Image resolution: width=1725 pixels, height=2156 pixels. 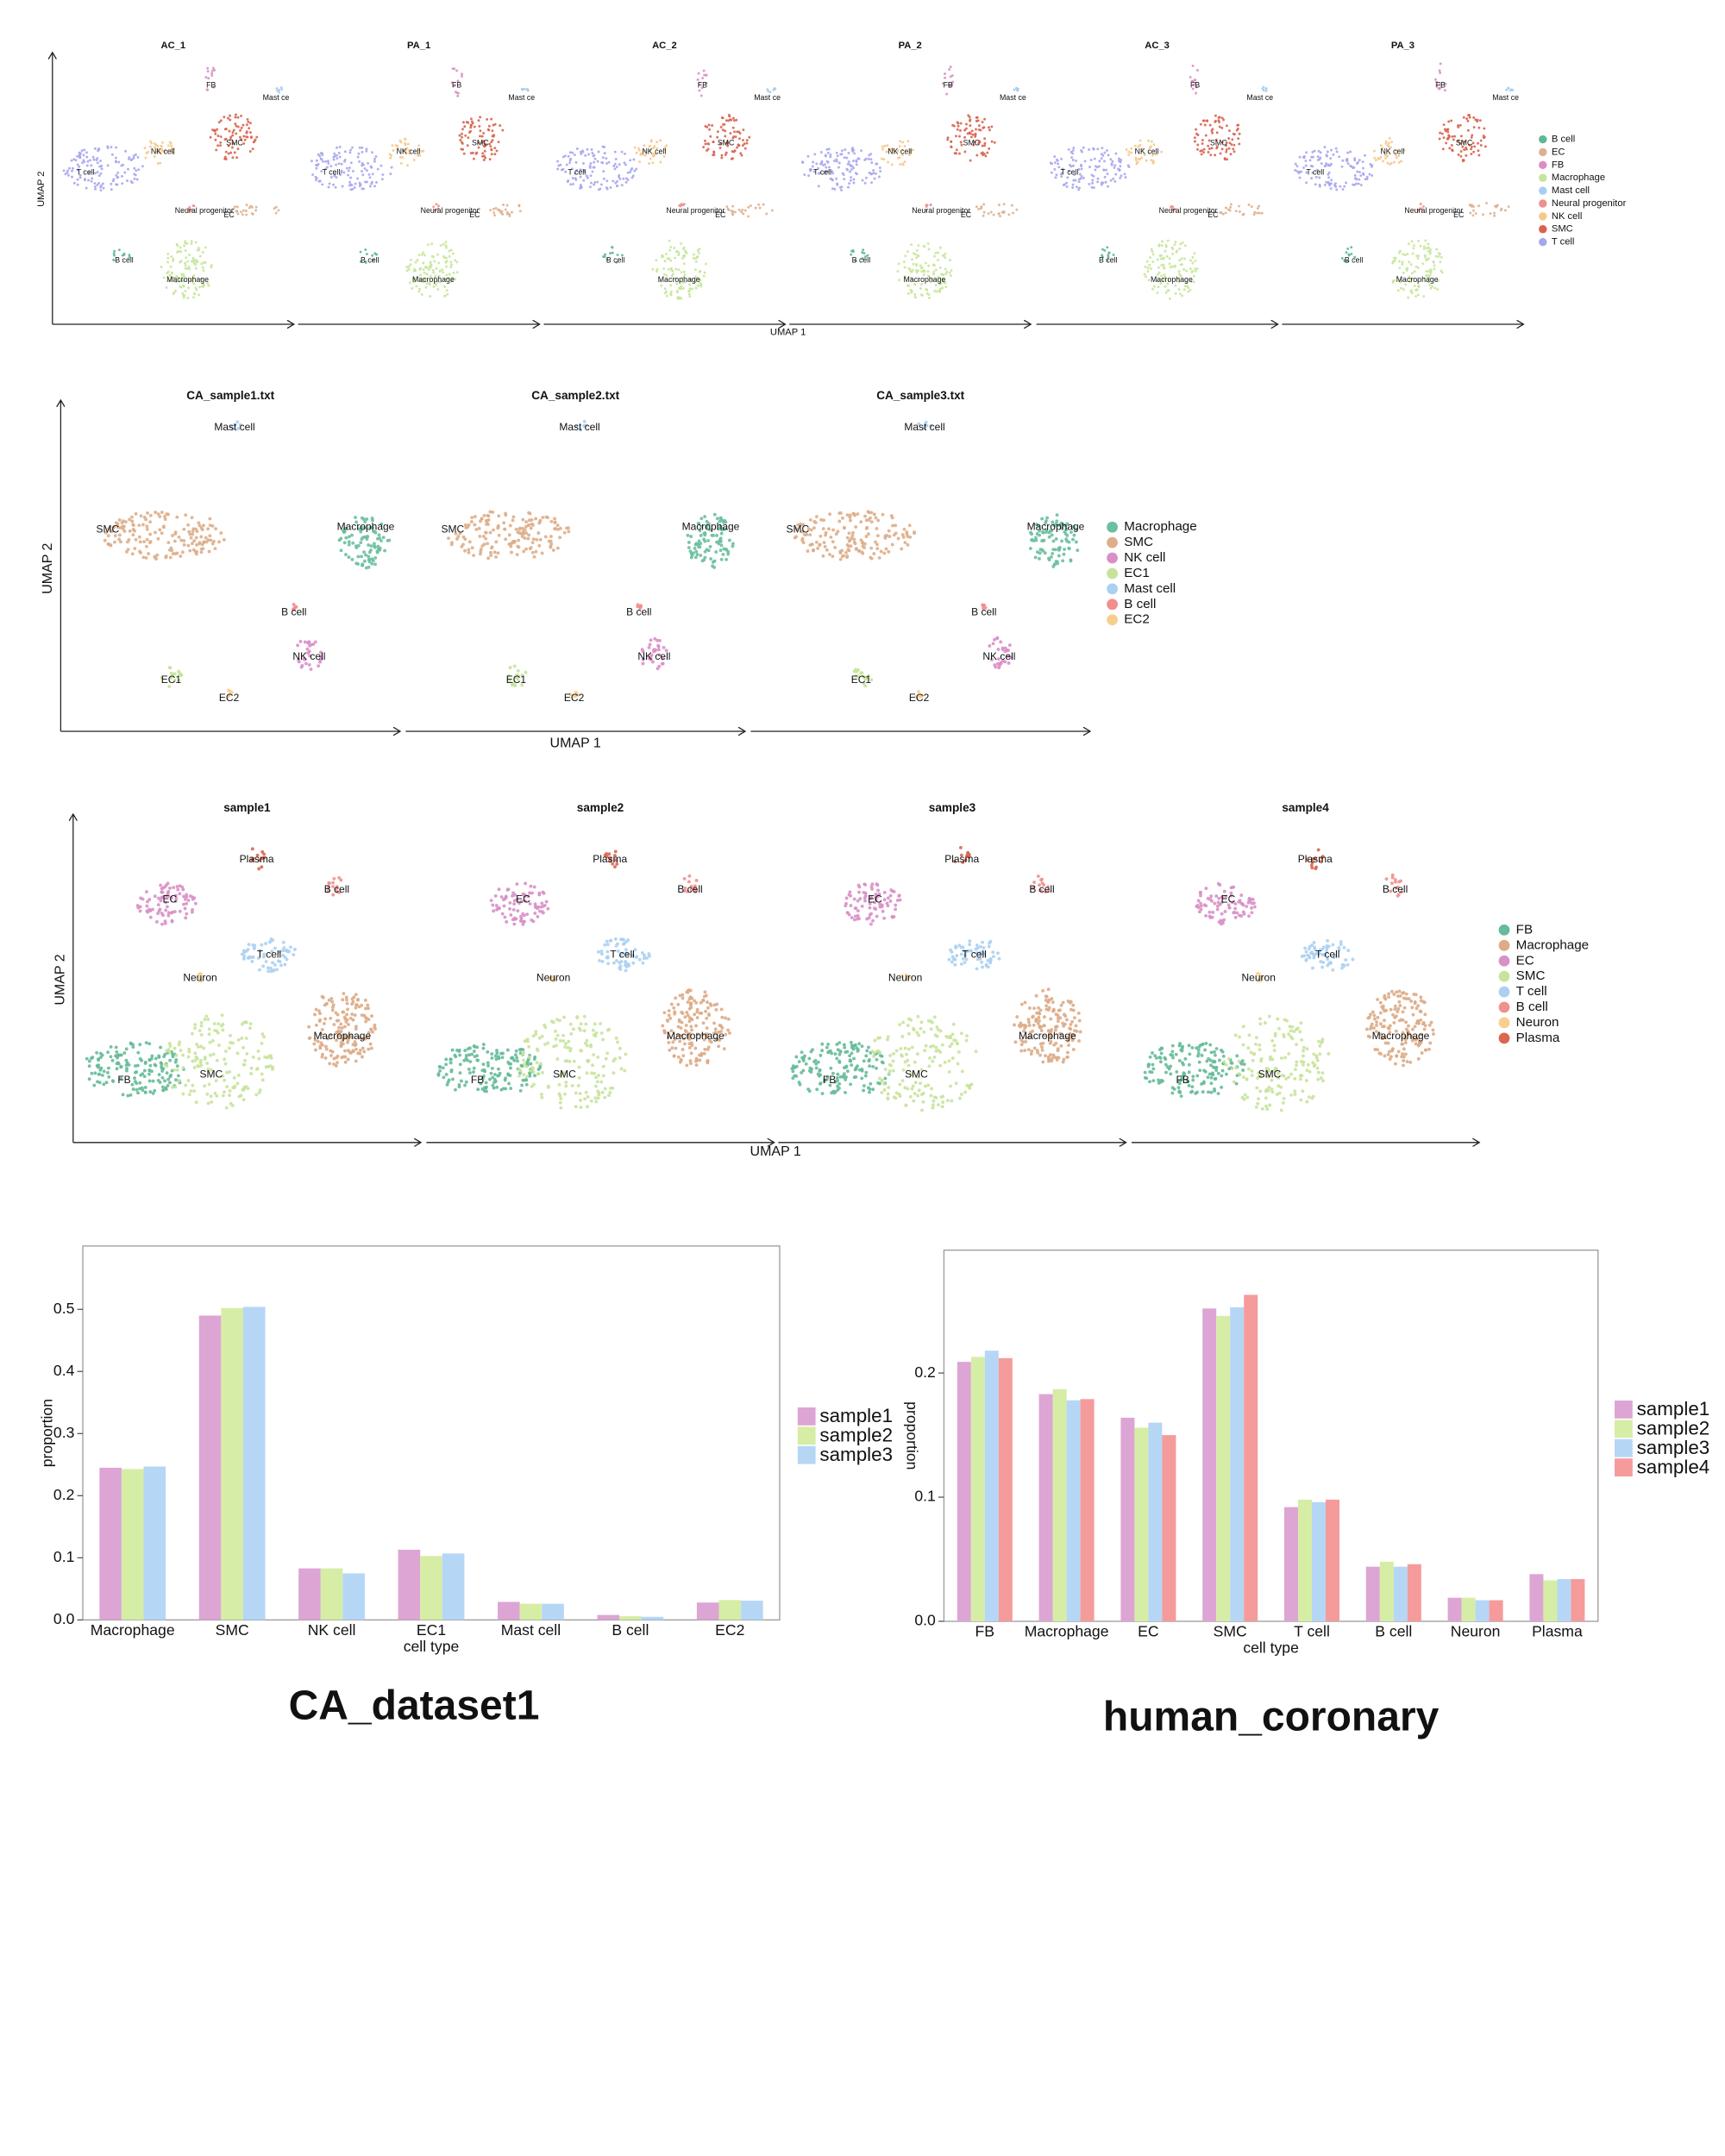 I want to click on cluster-label: T cell, so click(x=332, y=171).